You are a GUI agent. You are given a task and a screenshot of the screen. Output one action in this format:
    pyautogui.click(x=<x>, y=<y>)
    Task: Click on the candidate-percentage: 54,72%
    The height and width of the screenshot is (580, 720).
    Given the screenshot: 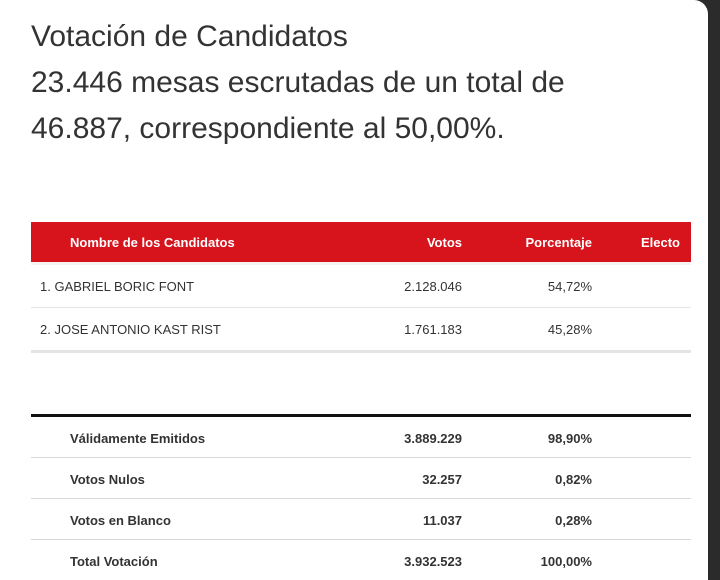 What is the action you would take?
    pyautogui.click(x=569, y=286)
    